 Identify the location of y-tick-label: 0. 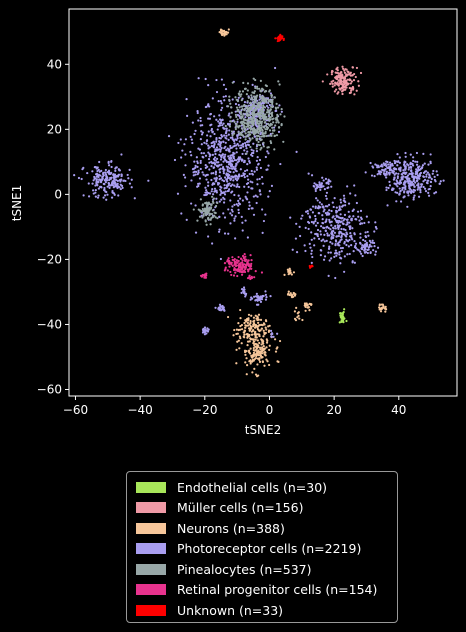
(58, 194).